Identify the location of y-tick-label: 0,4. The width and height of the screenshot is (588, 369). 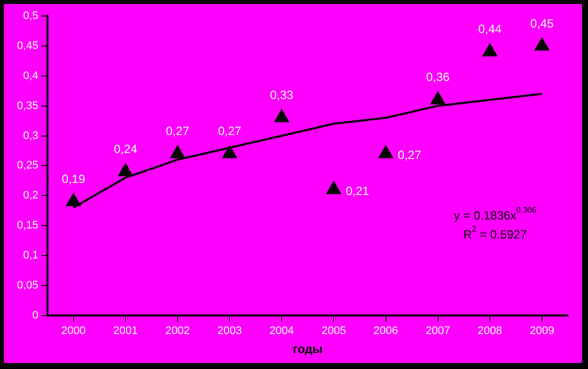
(30, 76).